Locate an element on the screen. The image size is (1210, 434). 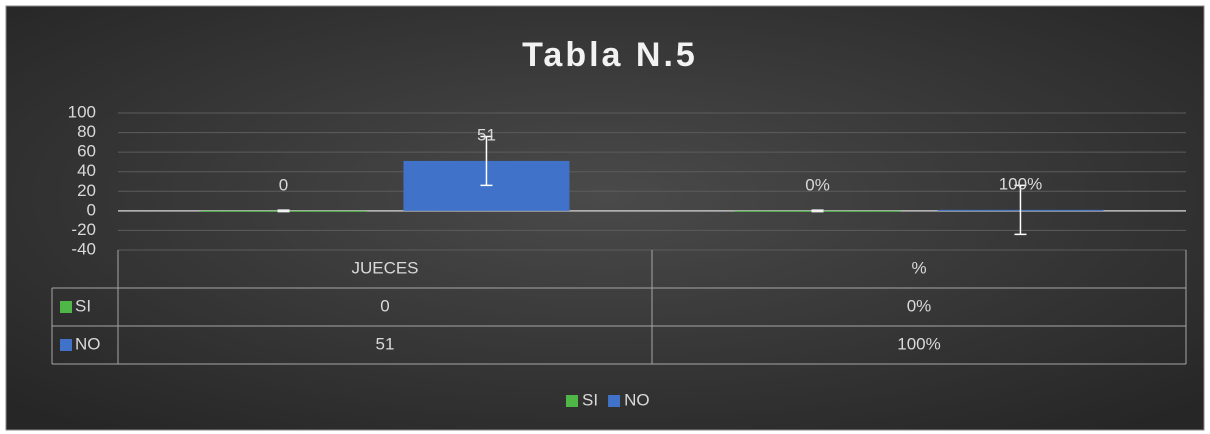
y-tick-label: 80 is located at coordinates (86, 131).